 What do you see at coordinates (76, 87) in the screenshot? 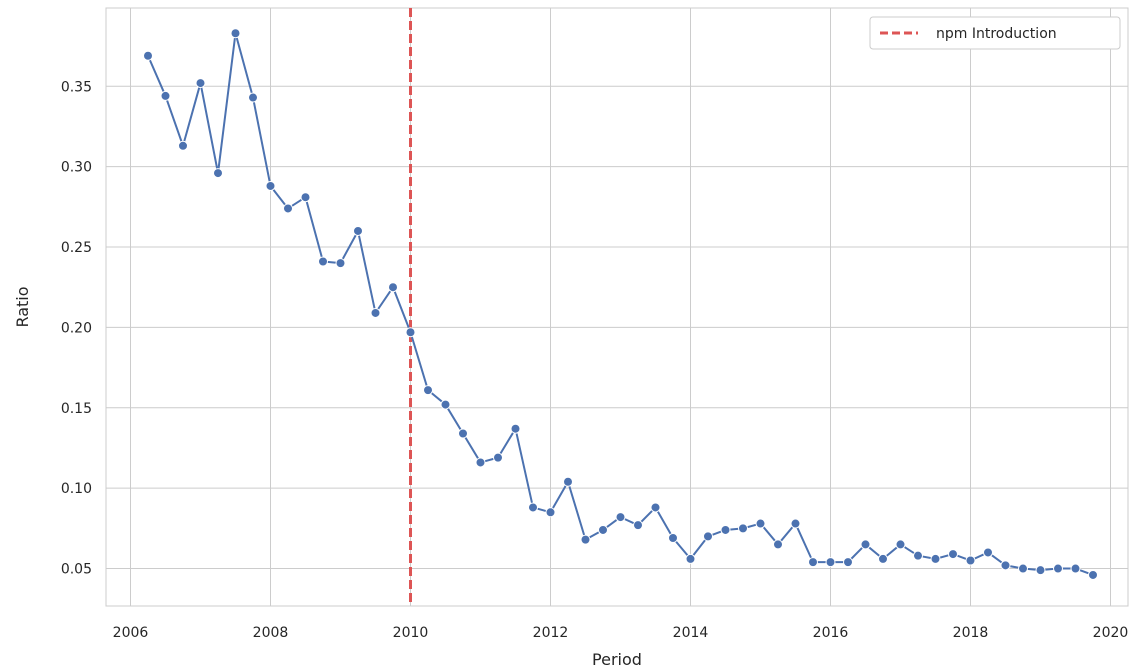
I see `y-tick-label: 0.35` at bounding box center [76, 87].